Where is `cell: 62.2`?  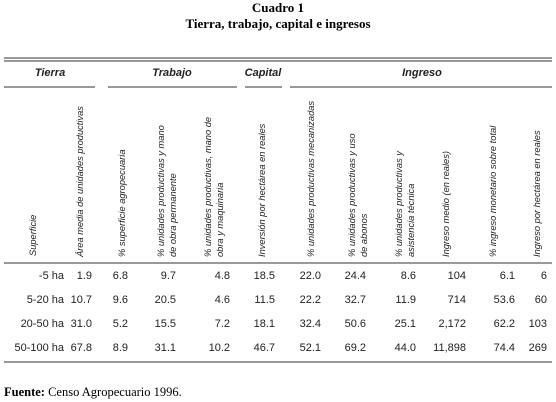
cell: 62.2 is located at coordinates (504, 324).